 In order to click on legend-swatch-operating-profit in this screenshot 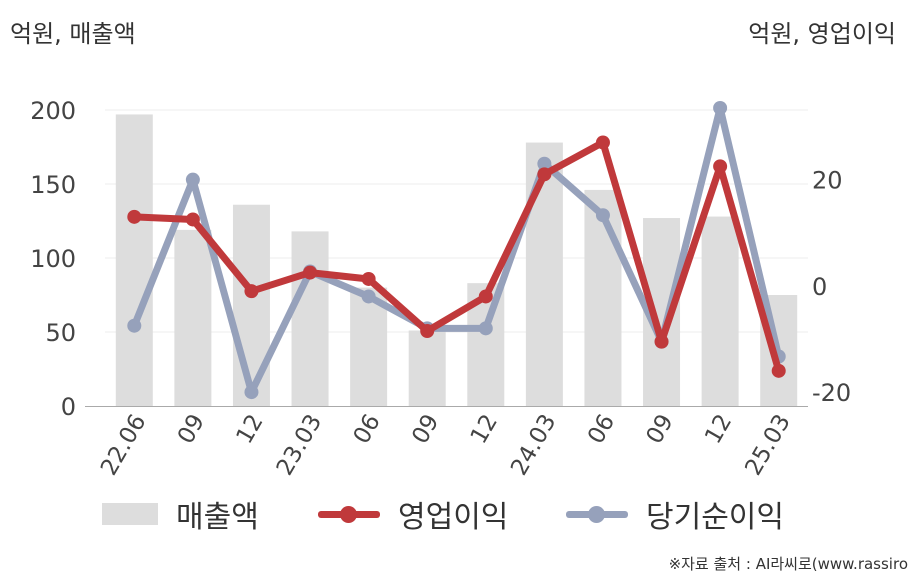, I will do `click(349, 514)`.